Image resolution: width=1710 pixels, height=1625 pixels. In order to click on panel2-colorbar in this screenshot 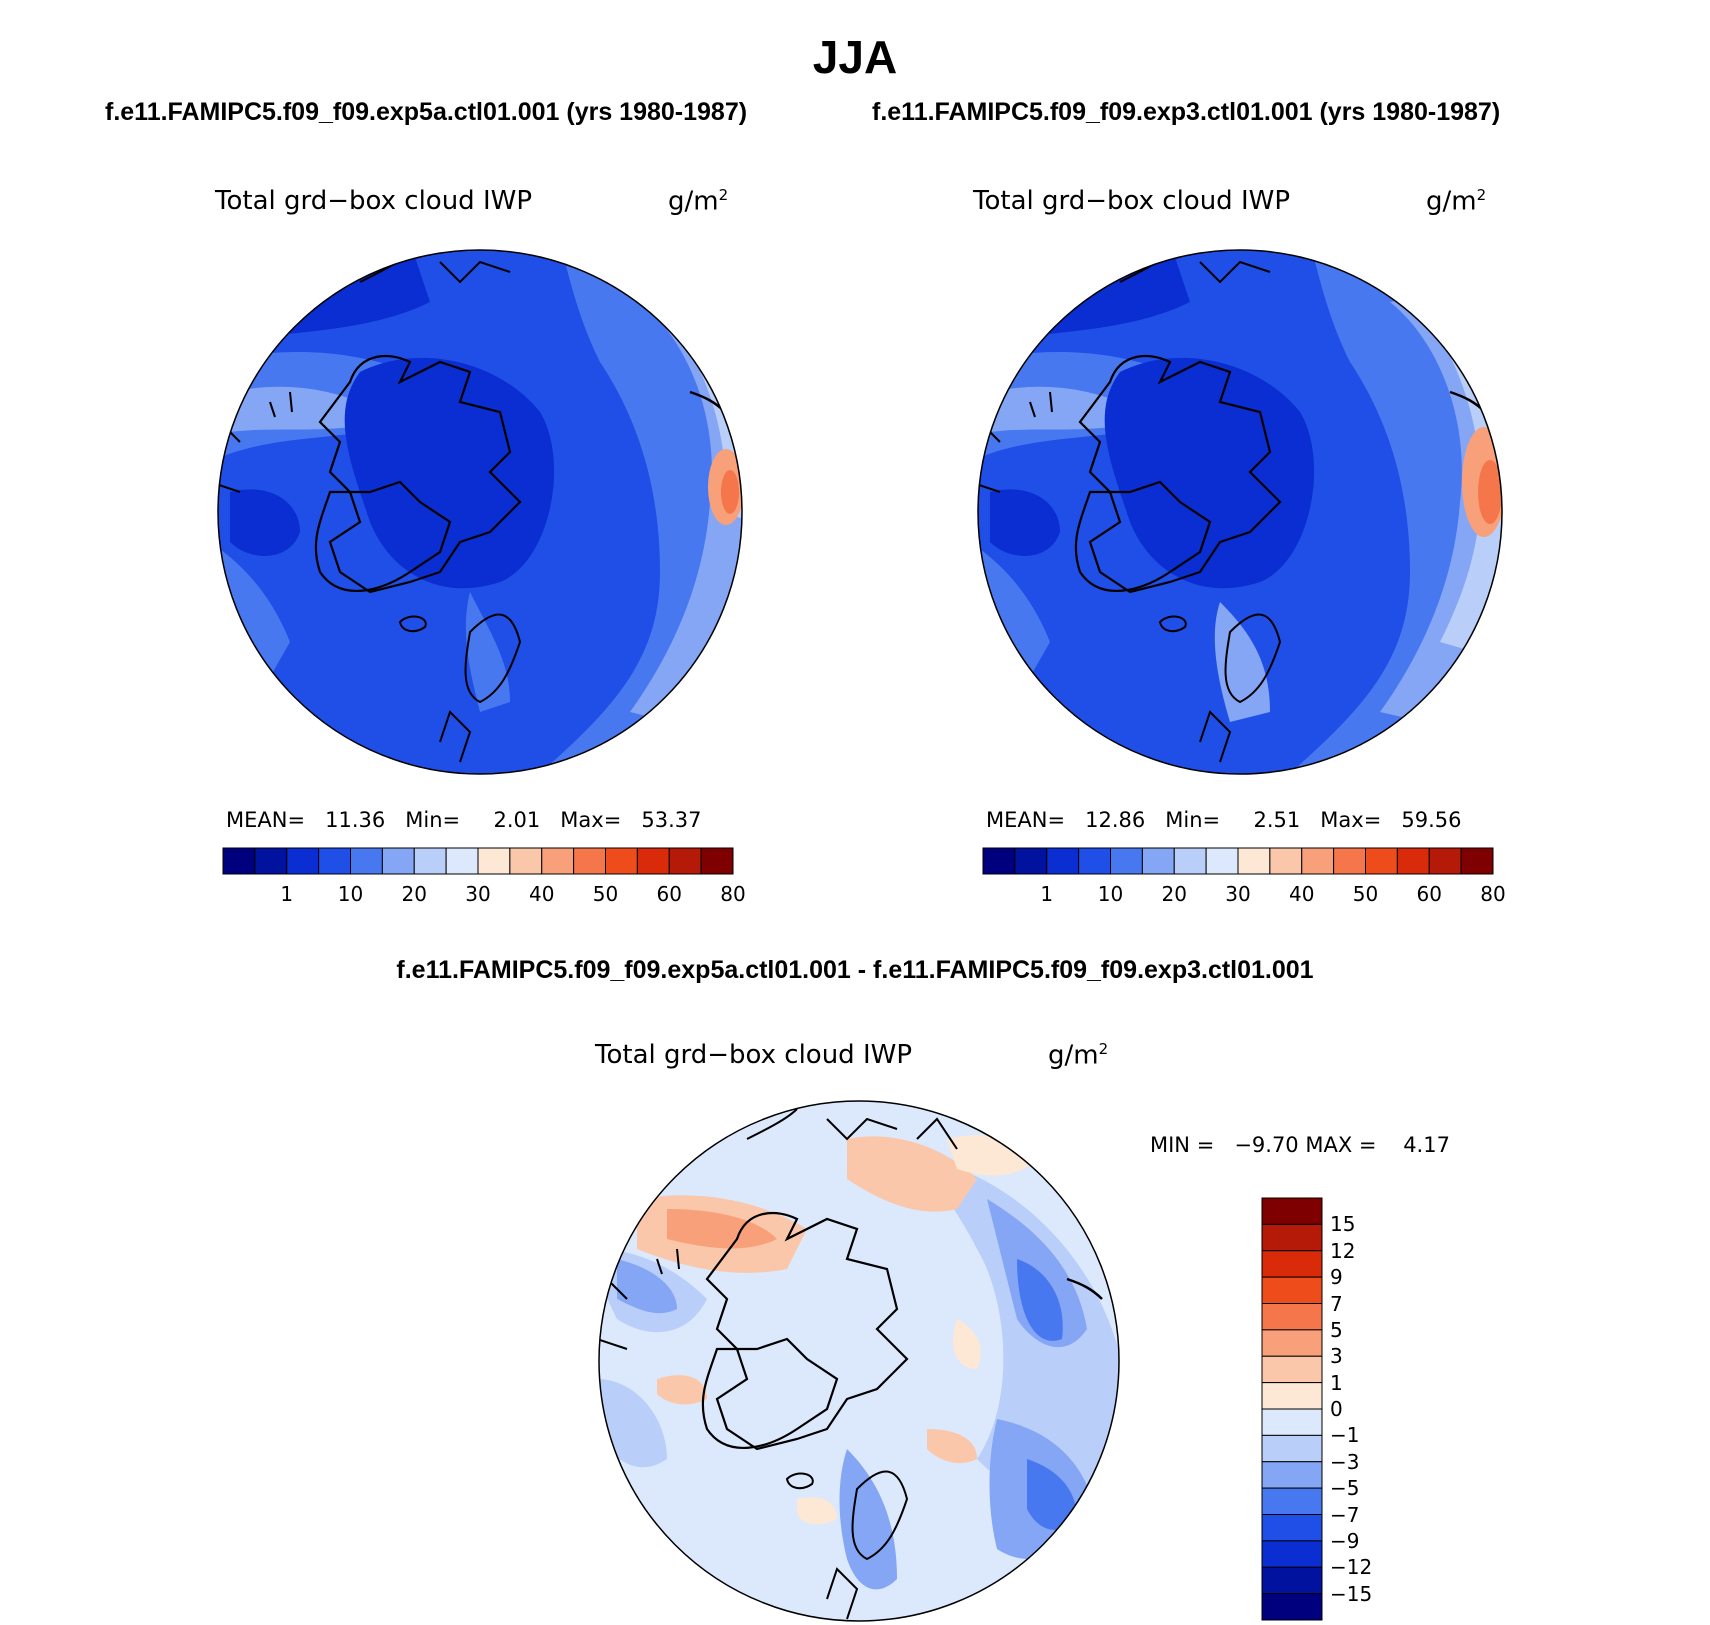, I will do `click(1238, 861)`.